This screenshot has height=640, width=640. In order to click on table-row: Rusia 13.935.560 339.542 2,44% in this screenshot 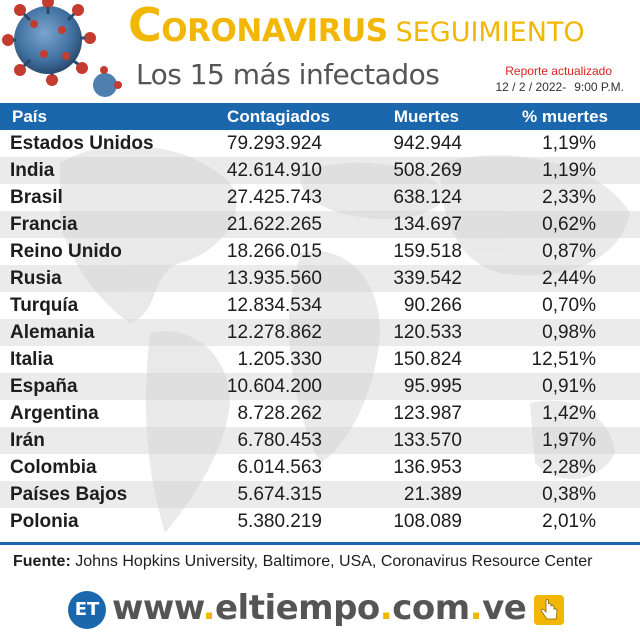, I will do `click(320, 278)`.